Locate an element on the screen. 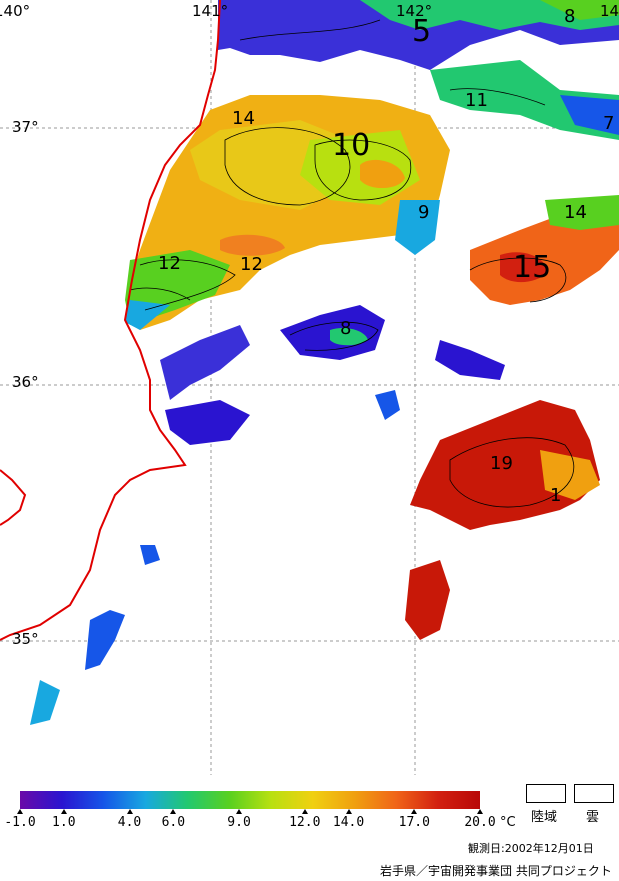 The image size is (619, 881). lat-label-36: 36° is located at coordinates (25, 382).